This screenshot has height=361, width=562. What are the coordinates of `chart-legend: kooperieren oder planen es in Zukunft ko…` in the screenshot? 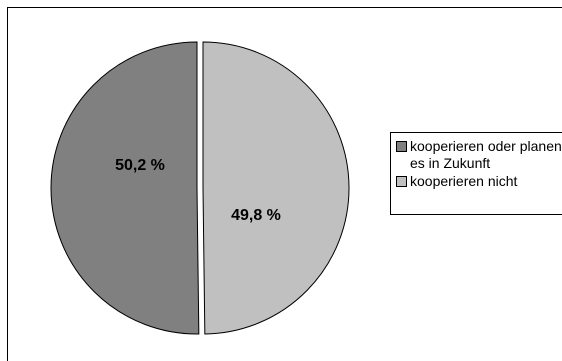 It's located at (476, 173).